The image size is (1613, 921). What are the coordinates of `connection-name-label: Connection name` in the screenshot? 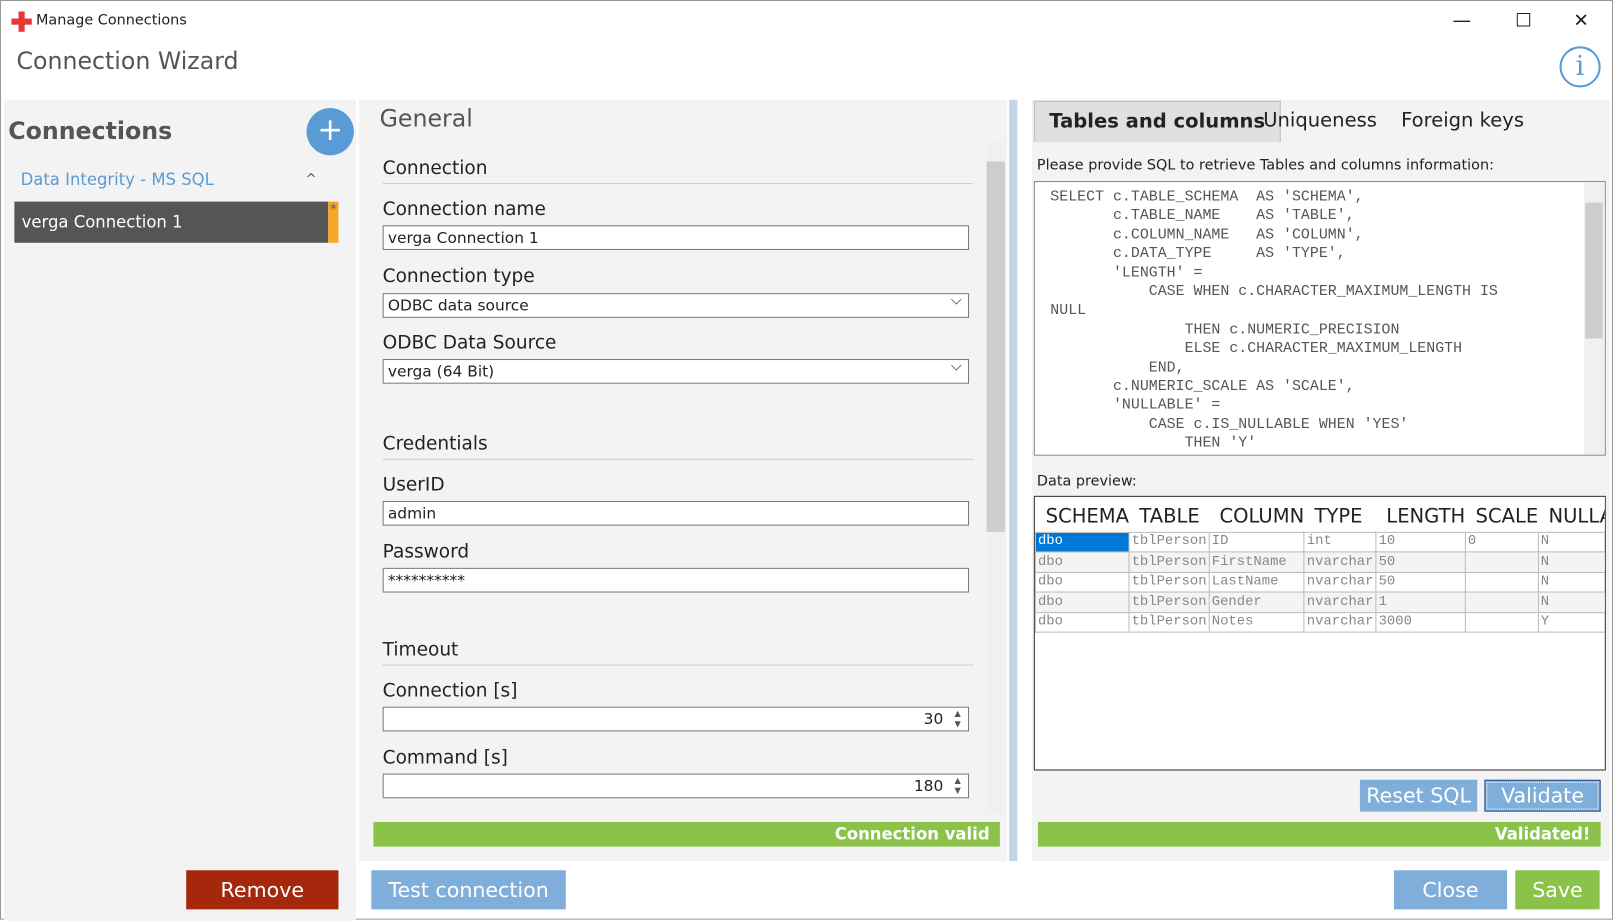 It's located at (464, 209).